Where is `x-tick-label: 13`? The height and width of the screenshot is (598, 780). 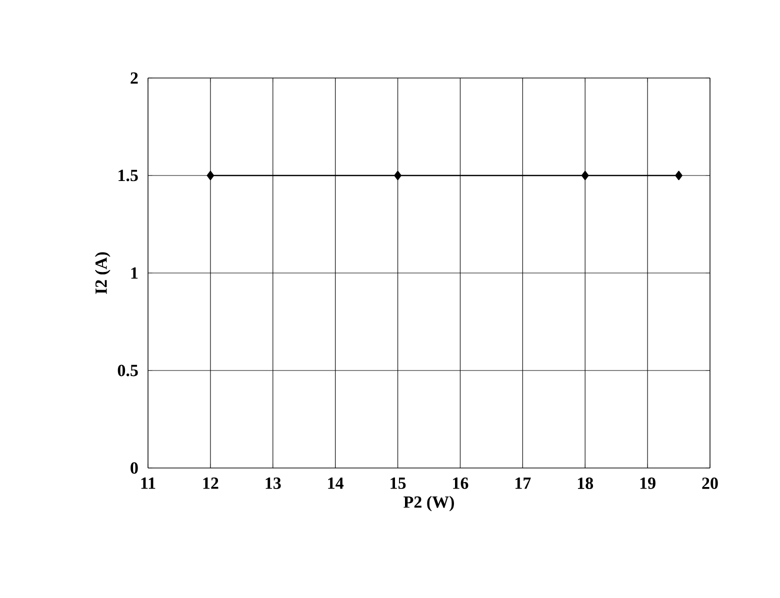 x-tick-label: 13 is located at coordinates (273, 483).